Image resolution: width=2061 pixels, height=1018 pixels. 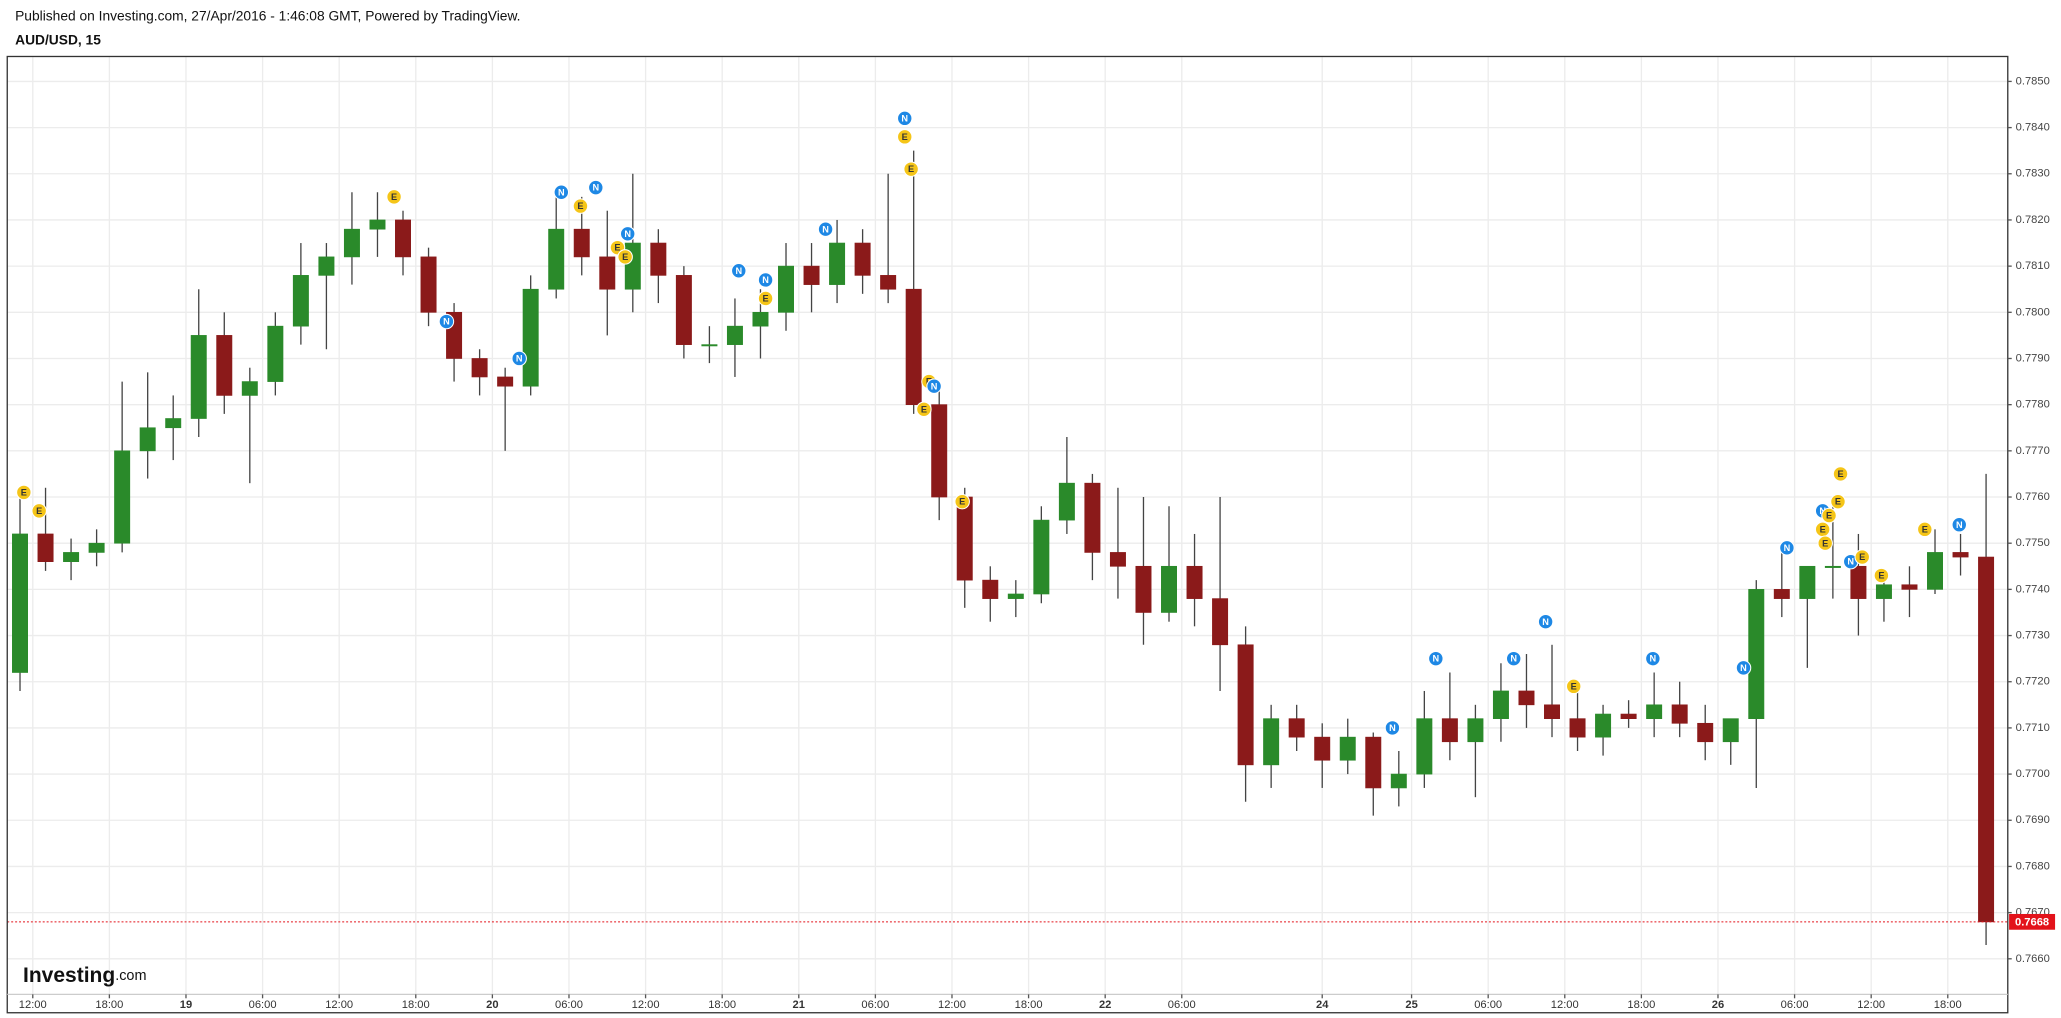 What do you see at coordinates (2033, 866) in the screenshot?
I see `y-tick-label: 0.7680` at bounding box center [2033, 866].